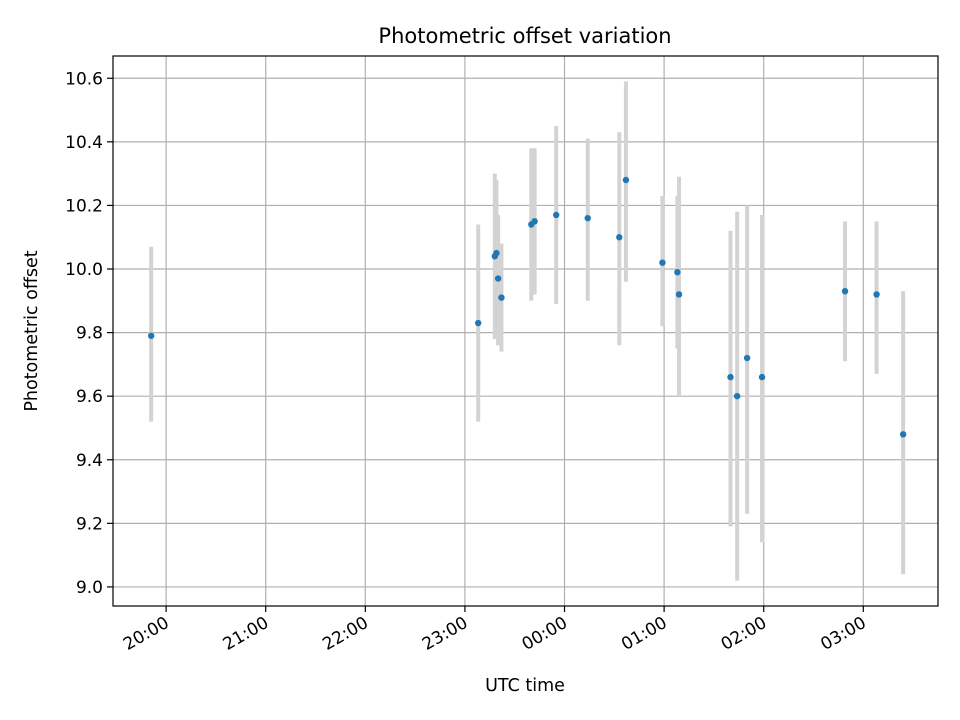 This screenshot has height=720, width=960. Describe the element at coordinates (89, 397) in the screenshot. I see `y-tick-label: 9.6` at that location.